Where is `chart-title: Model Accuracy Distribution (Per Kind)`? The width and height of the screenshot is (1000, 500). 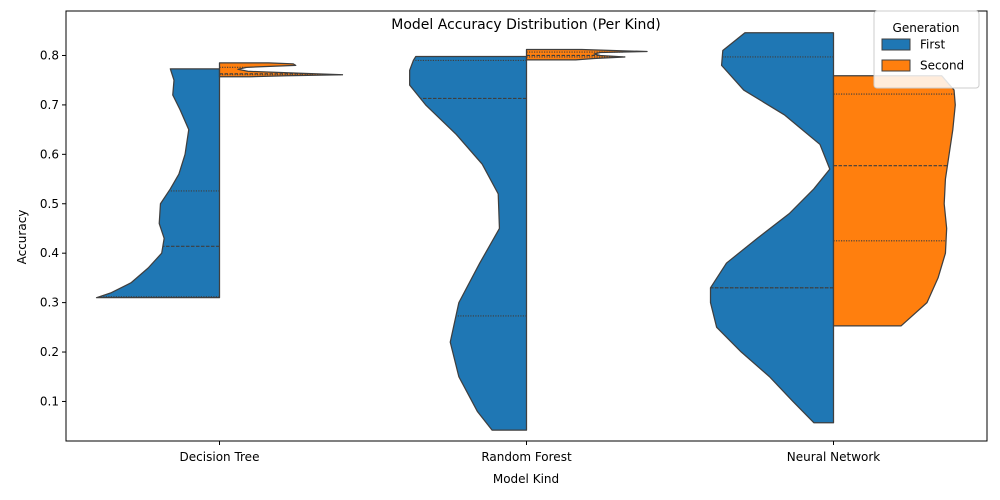 chart-title: Model Accuracy Distribution (Per Kind) is located at coordinates (526, 25).